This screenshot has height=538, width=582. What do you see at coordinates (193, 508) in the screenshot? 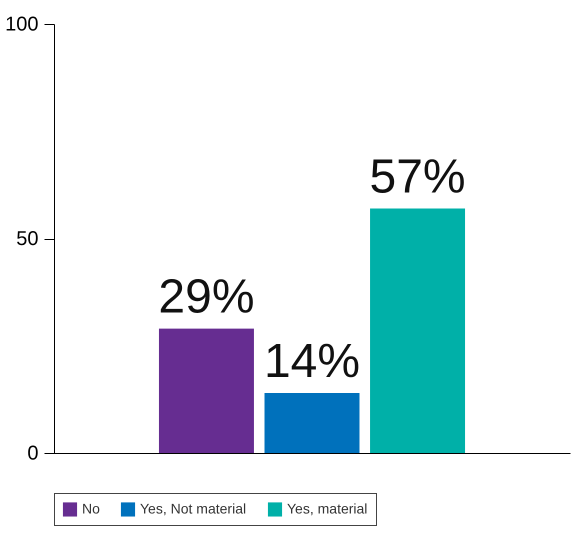
I see `legend-label: Yes, Not material` at bounding box center [193, 508].